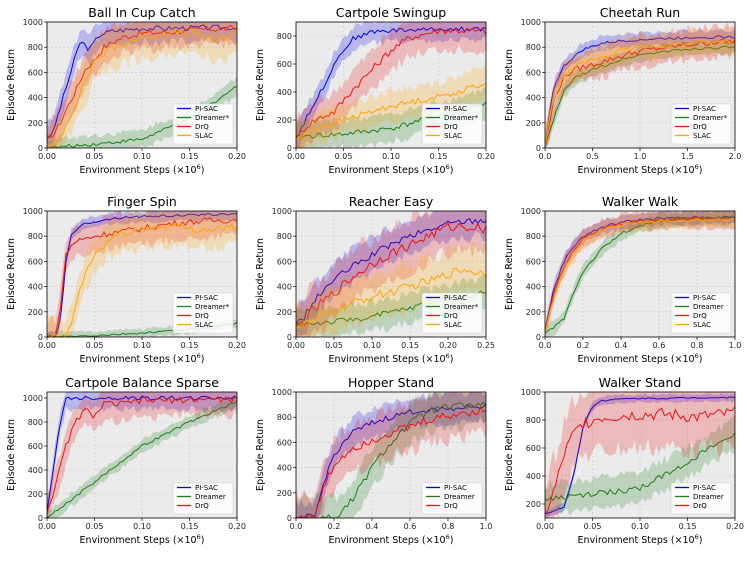 This screenshot has height=561, width=747. What do you see at coordinates (391, 382) in the screenshot?
I see `panel-title: Hopper Stand` at bounding box center [391, 382].